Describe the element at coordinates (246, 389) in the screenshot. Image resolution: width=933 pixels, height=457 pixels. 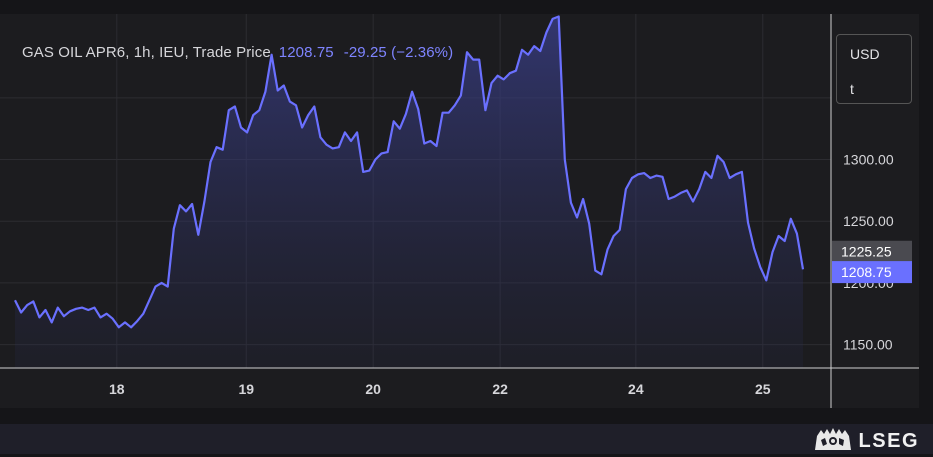
I see `x-tick-label: 19` at that location.